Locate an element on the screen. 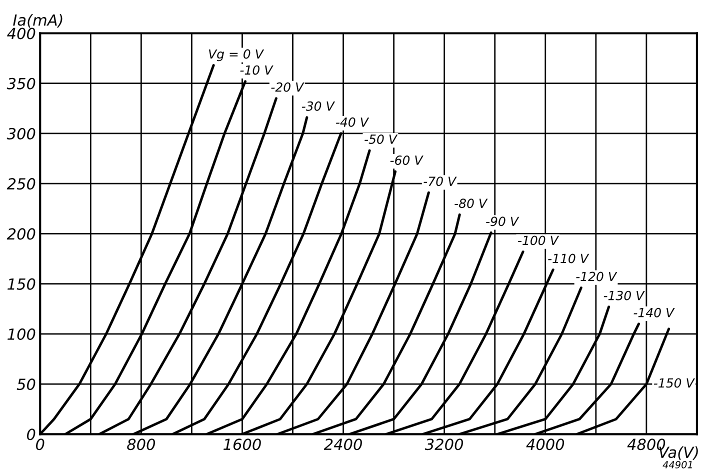  series-label: -80 V is located at coordinates (471, 203).